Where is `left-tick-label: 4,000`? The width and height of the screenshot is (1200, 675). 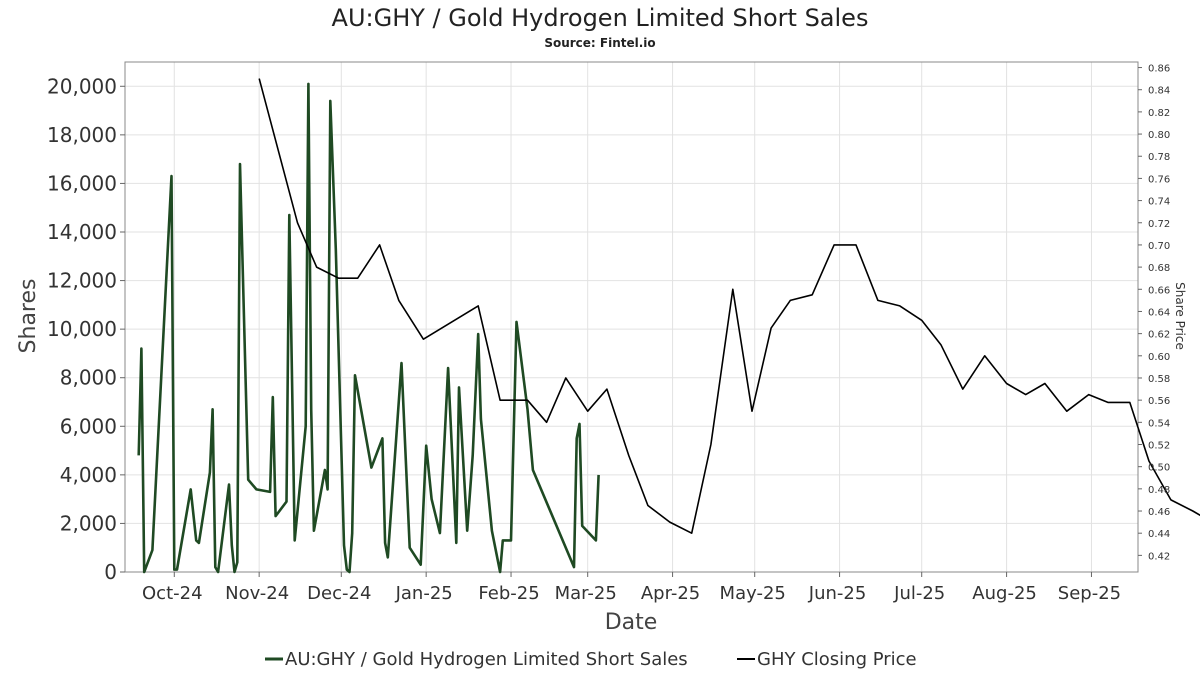 left-tick-label: 4,000 is located at coordinates (88, 475).